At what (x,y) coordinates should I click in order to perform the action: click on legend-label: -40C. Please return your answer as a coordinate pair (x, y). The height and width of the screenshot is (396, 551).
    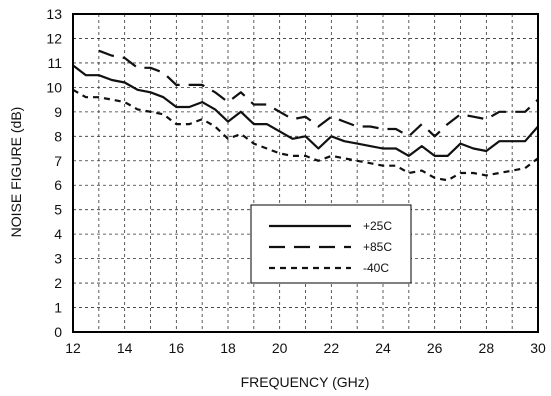
    Looking at the image, I should click on (376, 268).